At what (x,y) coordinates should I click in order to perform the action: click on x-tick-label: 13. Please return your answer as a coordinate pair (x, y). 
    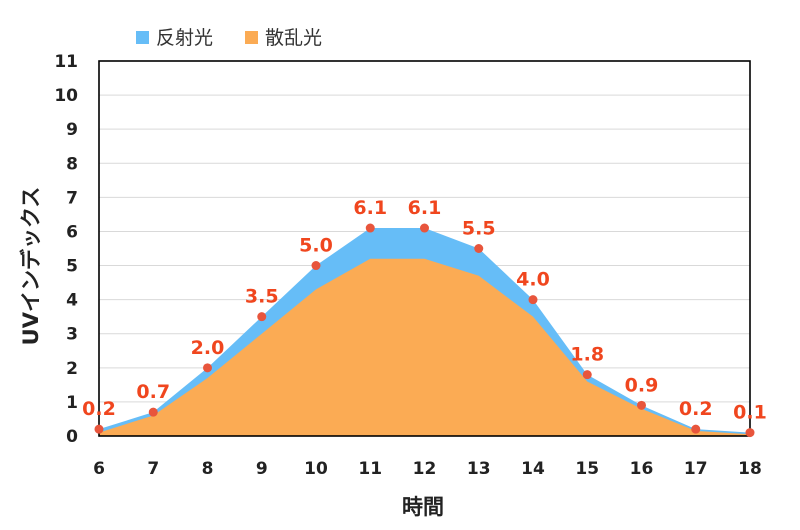
    Looking at the image, I should click on (479, 469).